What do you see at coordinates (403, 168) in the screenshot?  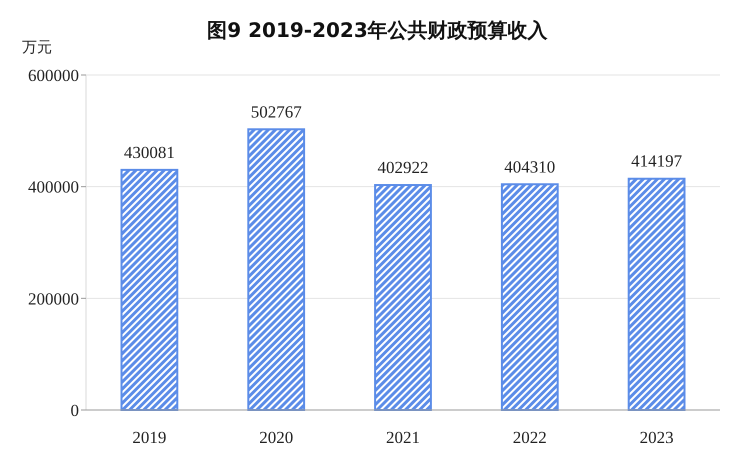 I see `data-label: 402922` at bounding box center [403, 168].